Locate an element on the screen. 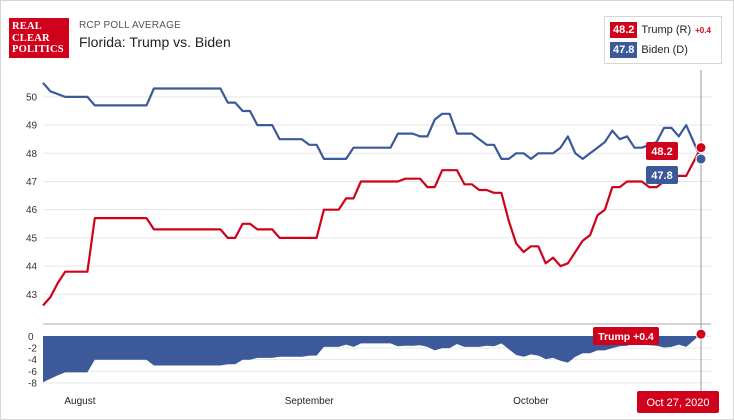 Image resolution: width=734 pixels, height=420 pixels. rcp-logo: REAL CLEAR POLITICS is located at coordinates (39, 38).